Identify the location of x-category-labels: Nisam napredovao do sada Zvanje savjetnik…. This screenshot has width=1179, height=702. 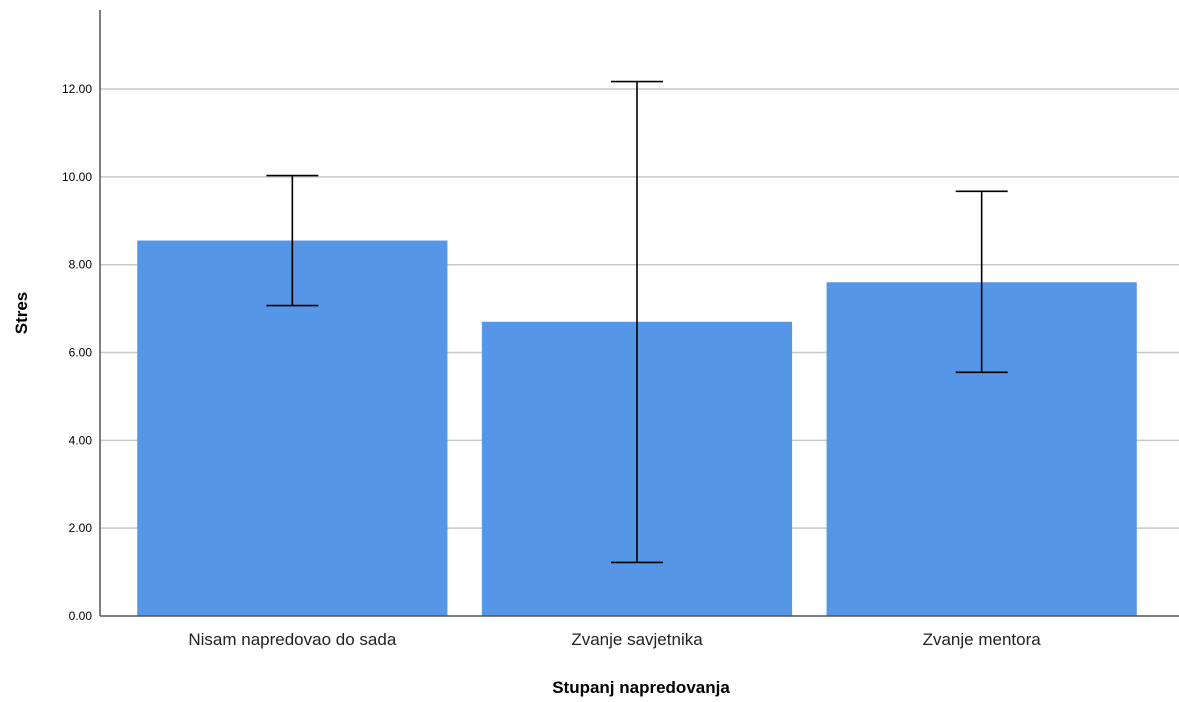
(614, 639).